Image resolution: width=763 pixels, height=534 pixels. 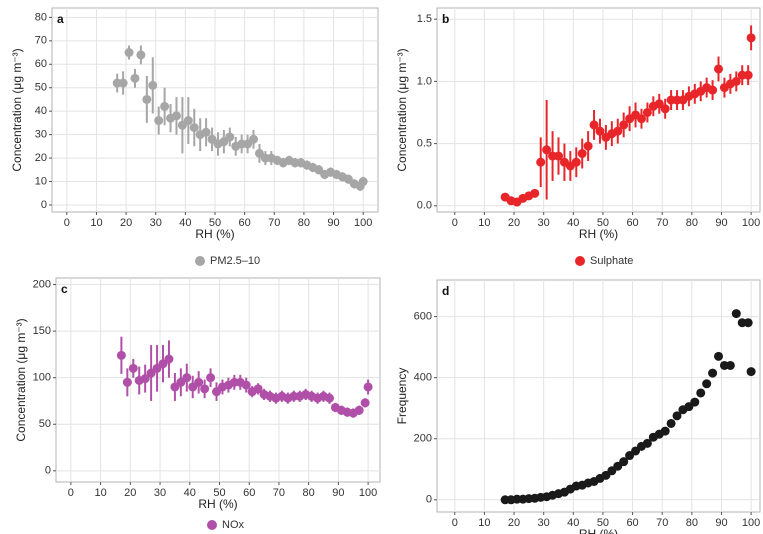 What do you see at coordinates (41, 88) in the screenshot?
I see `y-tick-label: 50` at bounding box center [41, 88].